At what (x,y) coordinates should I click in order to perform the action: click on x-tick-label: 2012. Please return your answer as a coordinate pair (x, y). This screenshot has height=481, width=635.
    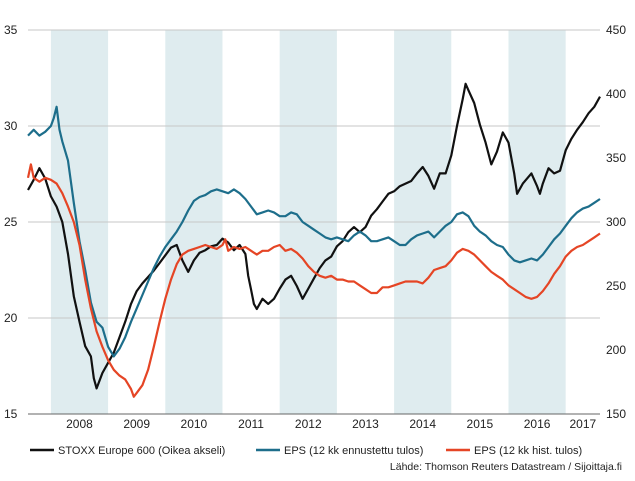
    Looking at the image, I should click on (308, 424).